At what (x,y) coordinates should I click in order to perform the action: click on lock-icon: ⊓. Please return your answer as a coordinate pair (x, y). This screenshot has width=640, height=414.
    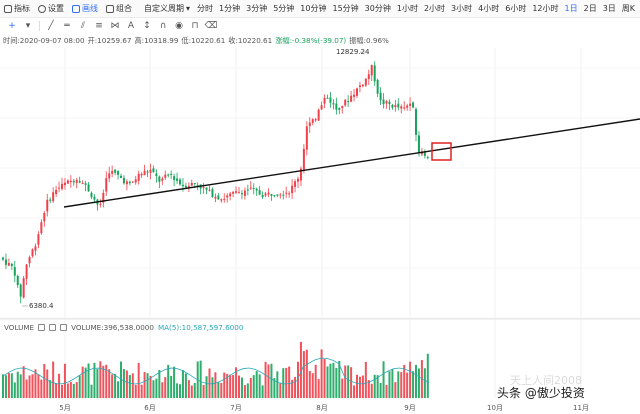
    Looking at the image, I should click on (195, 26).